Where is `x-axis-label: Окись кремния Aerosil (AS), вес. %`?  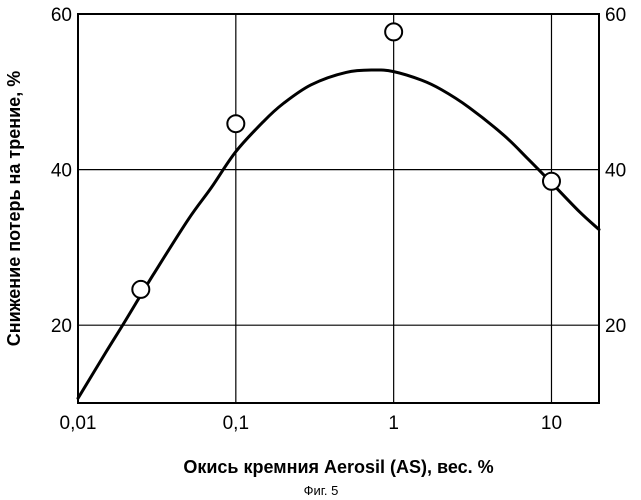 x-axis-label: Окись кремния Aerosil (AS), вес. % is located at coordinates (338, 467).